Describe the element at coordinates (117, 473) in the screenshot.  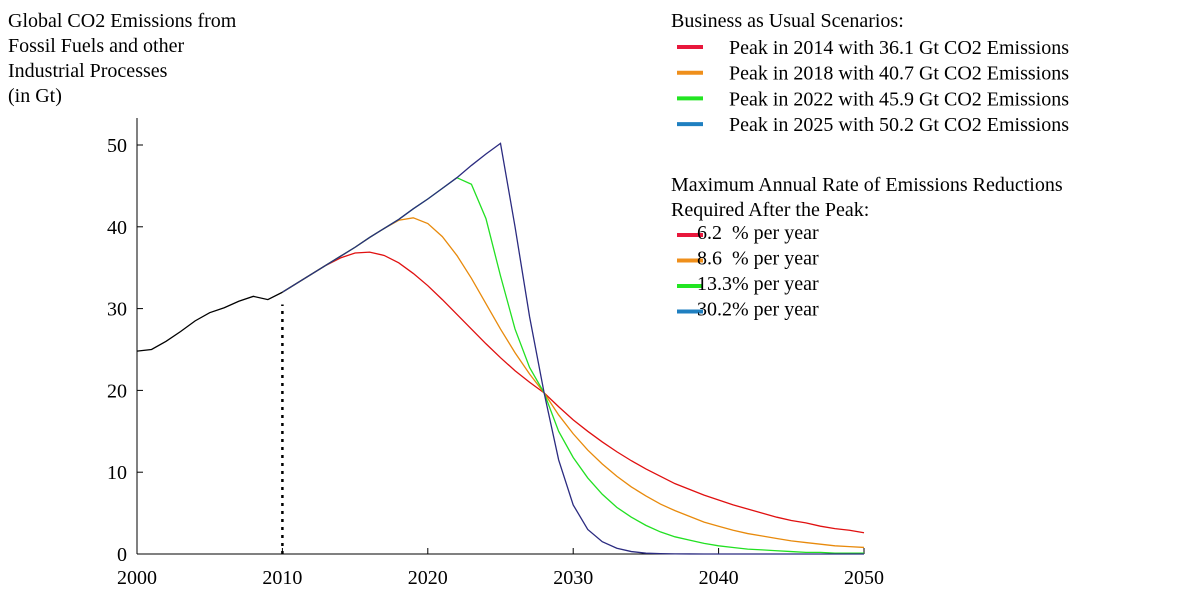
I see `y-tick-label: 10` at that location.